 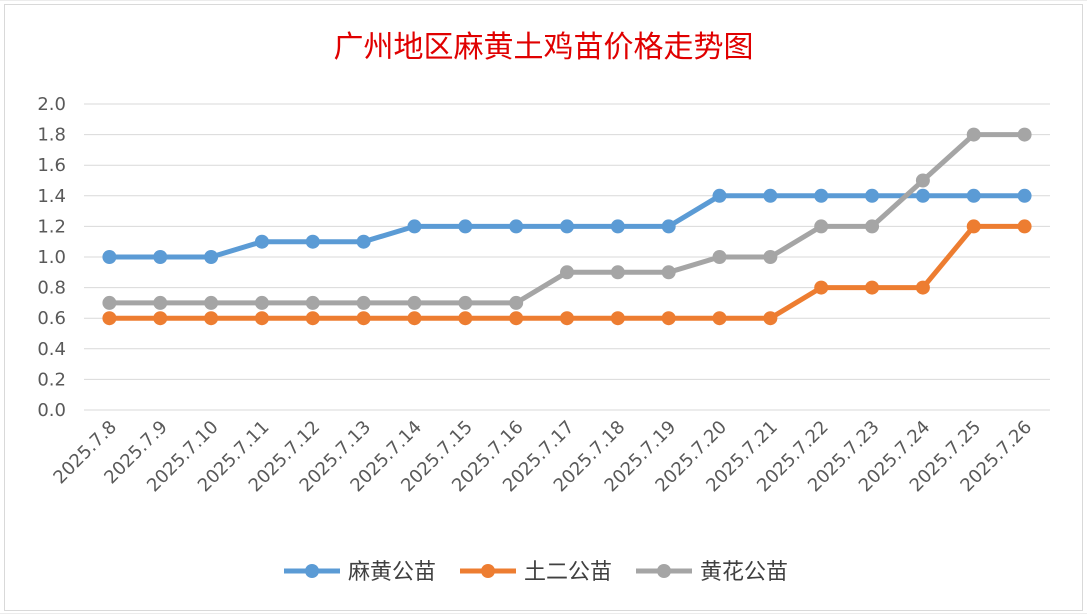 I want to click on y-tick-label: 0.2, so click(x=51, y=379).